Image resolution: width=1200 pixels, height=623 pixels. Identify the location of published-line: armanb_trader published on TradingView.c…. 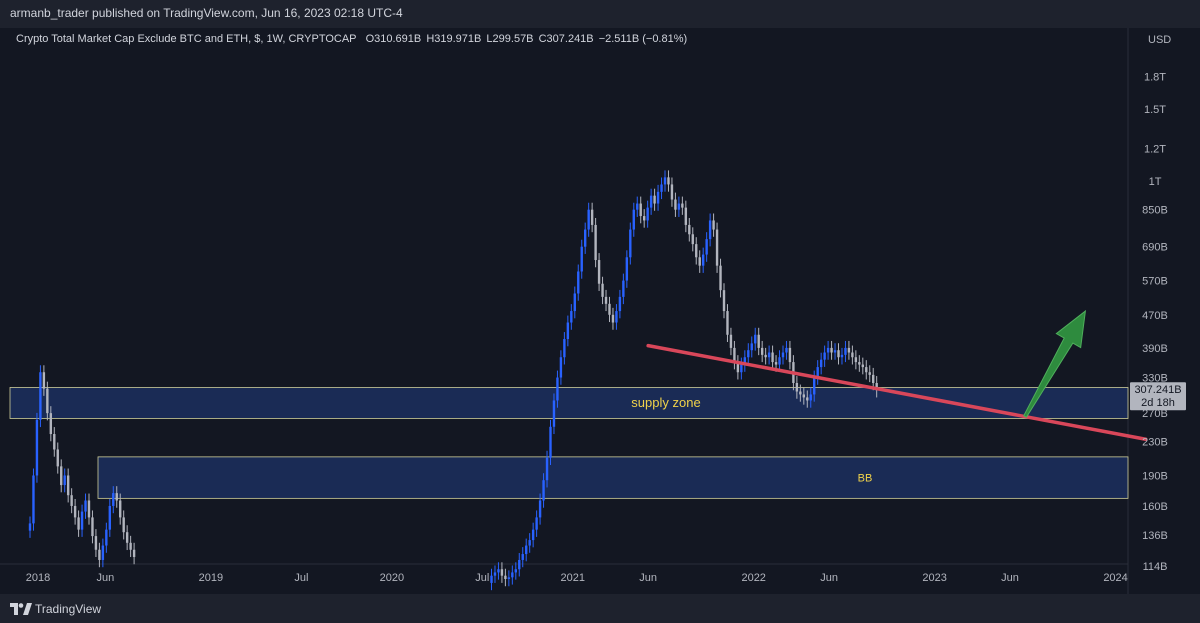
(206, 13).